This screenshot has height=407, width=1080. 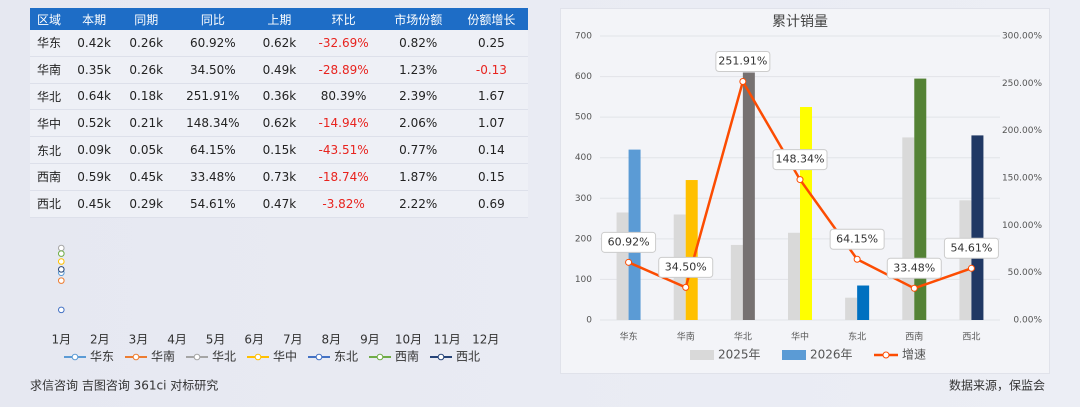 I want to click on table-cell: 0.52k, so click(x=94, y=123).